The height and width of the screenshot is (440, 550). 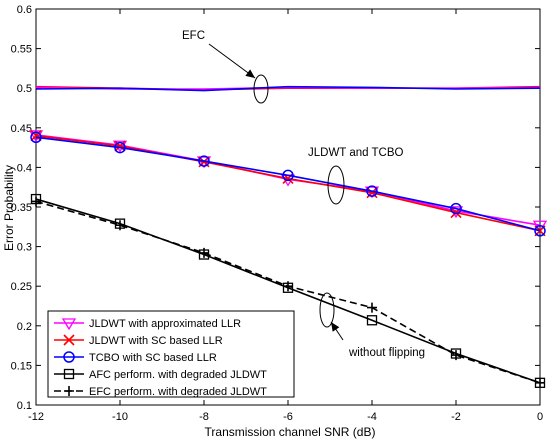 What do you see at coordinates (21, 50) in the screenshot?
I see `y-tick-label: 0.55` at bounding box center [21, 50].